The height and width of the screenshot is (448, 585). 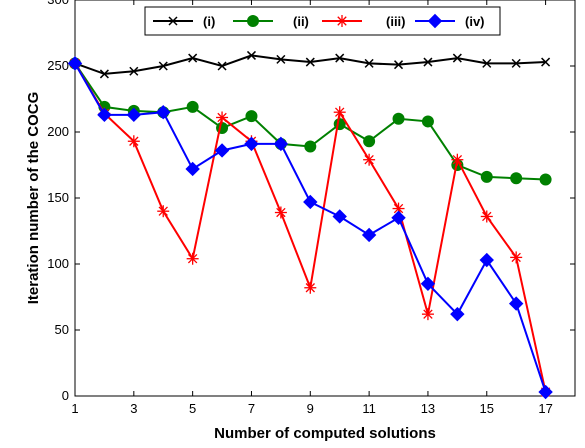 What do you see at coordinates (192, 408) in the screenshot?
I see `x-tick-label: 5` at bounding box center [192, 408].